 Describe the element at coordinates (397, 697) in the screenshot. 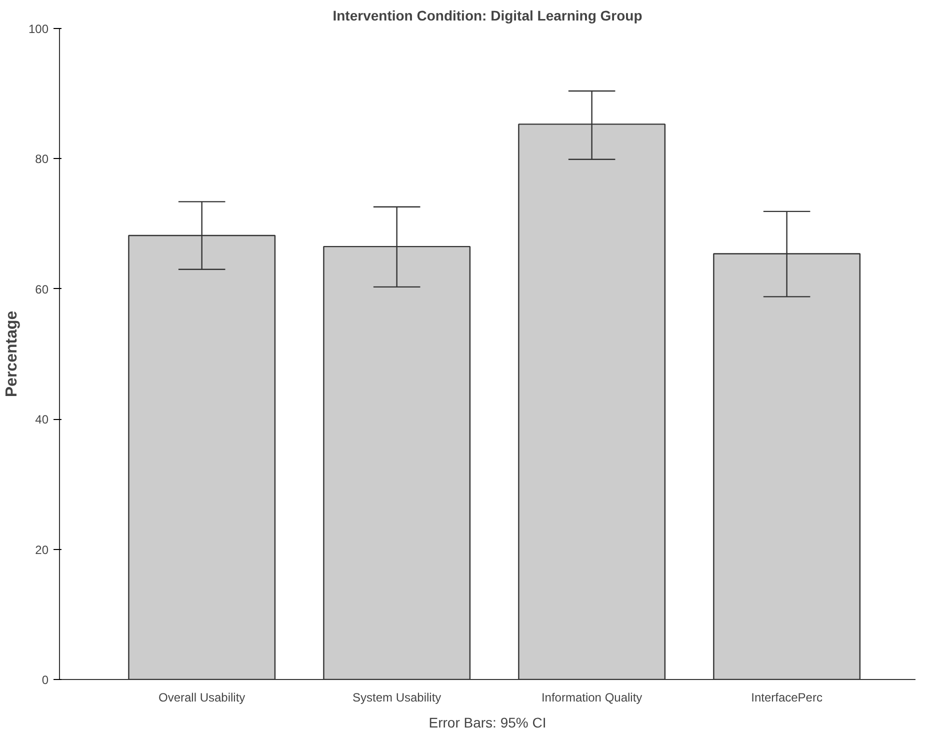

I see `x-tick-label: System Usability` at that location.